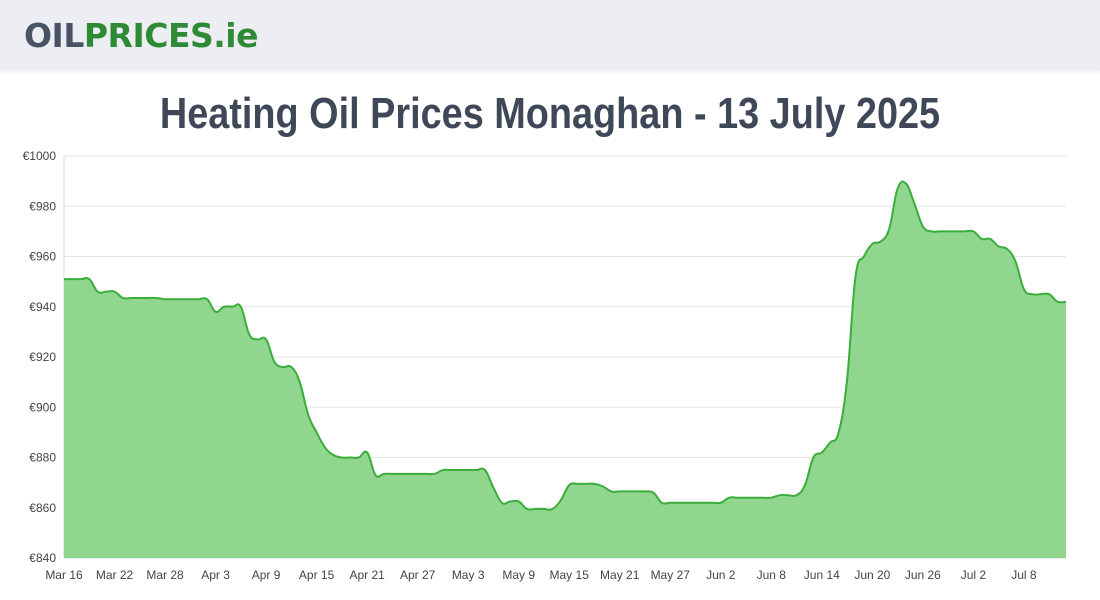  I want to click on x-tick-label: Apr 27, so click(418, 575).